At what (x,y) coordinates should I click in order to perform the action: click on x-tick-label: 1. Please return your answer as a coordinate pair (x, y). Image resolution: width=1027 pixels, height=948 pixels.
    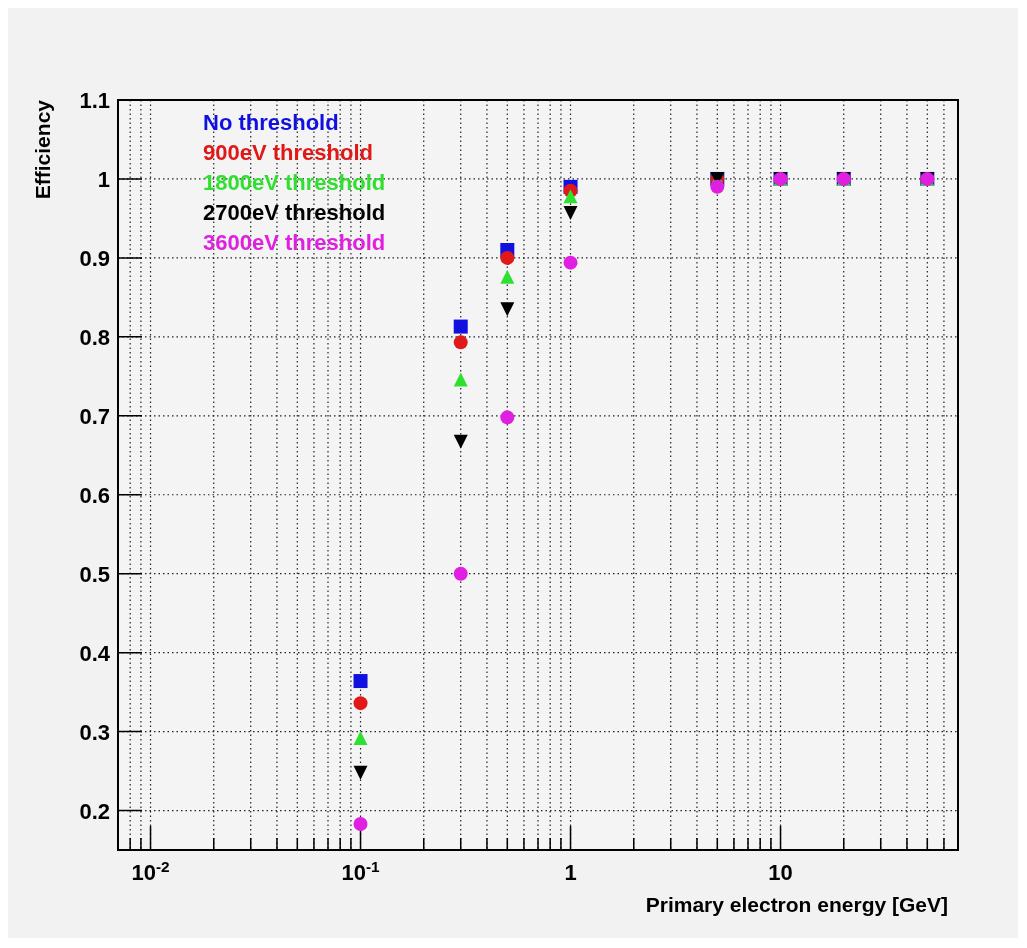
    Looking at the image, I should click on (570, 872).